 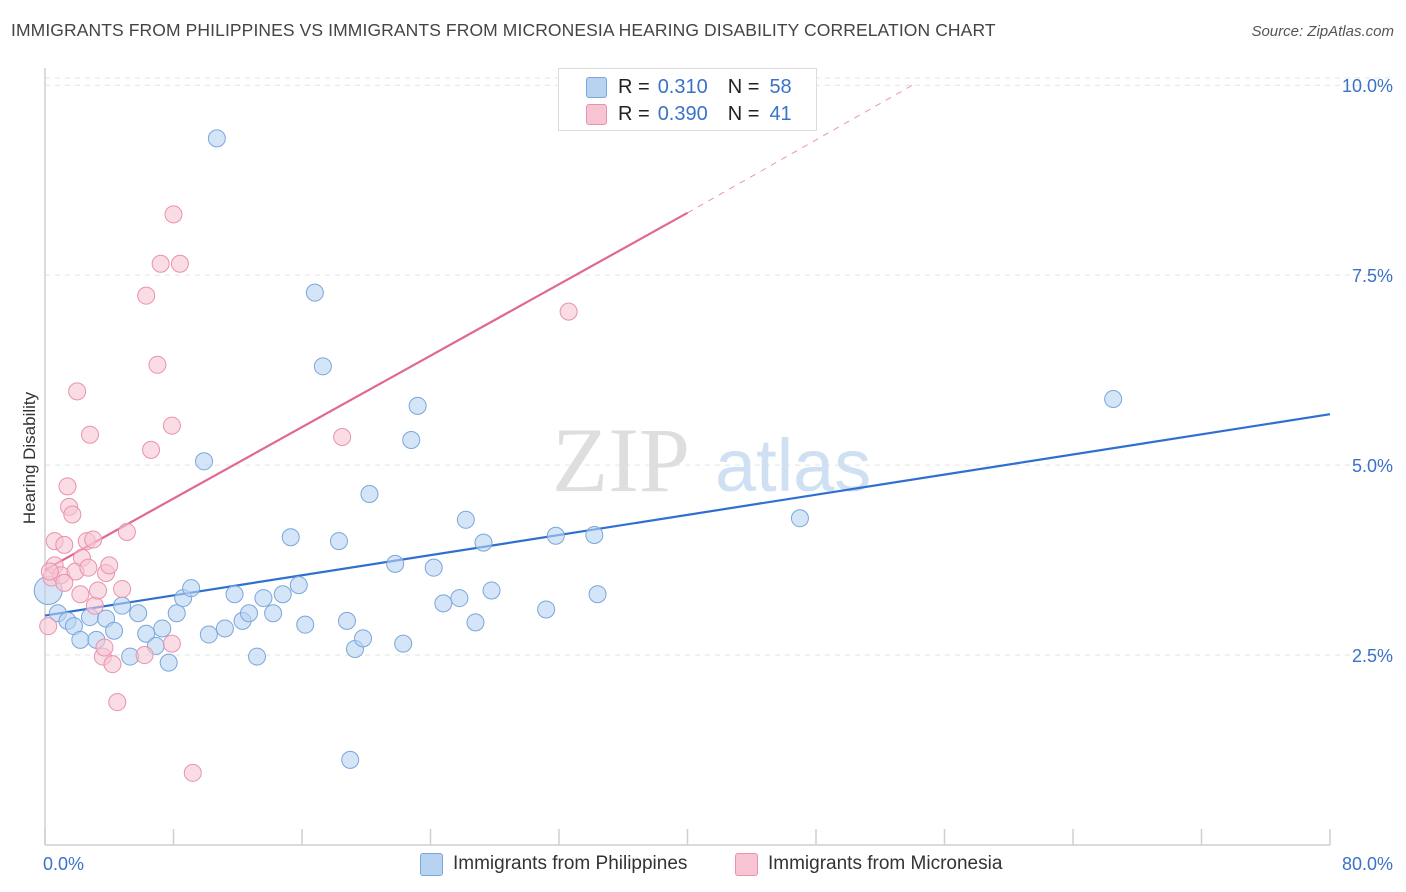 I want to click on legend-row-micronesia: R = 0.390 N = 41, so click(x=689, y=114).